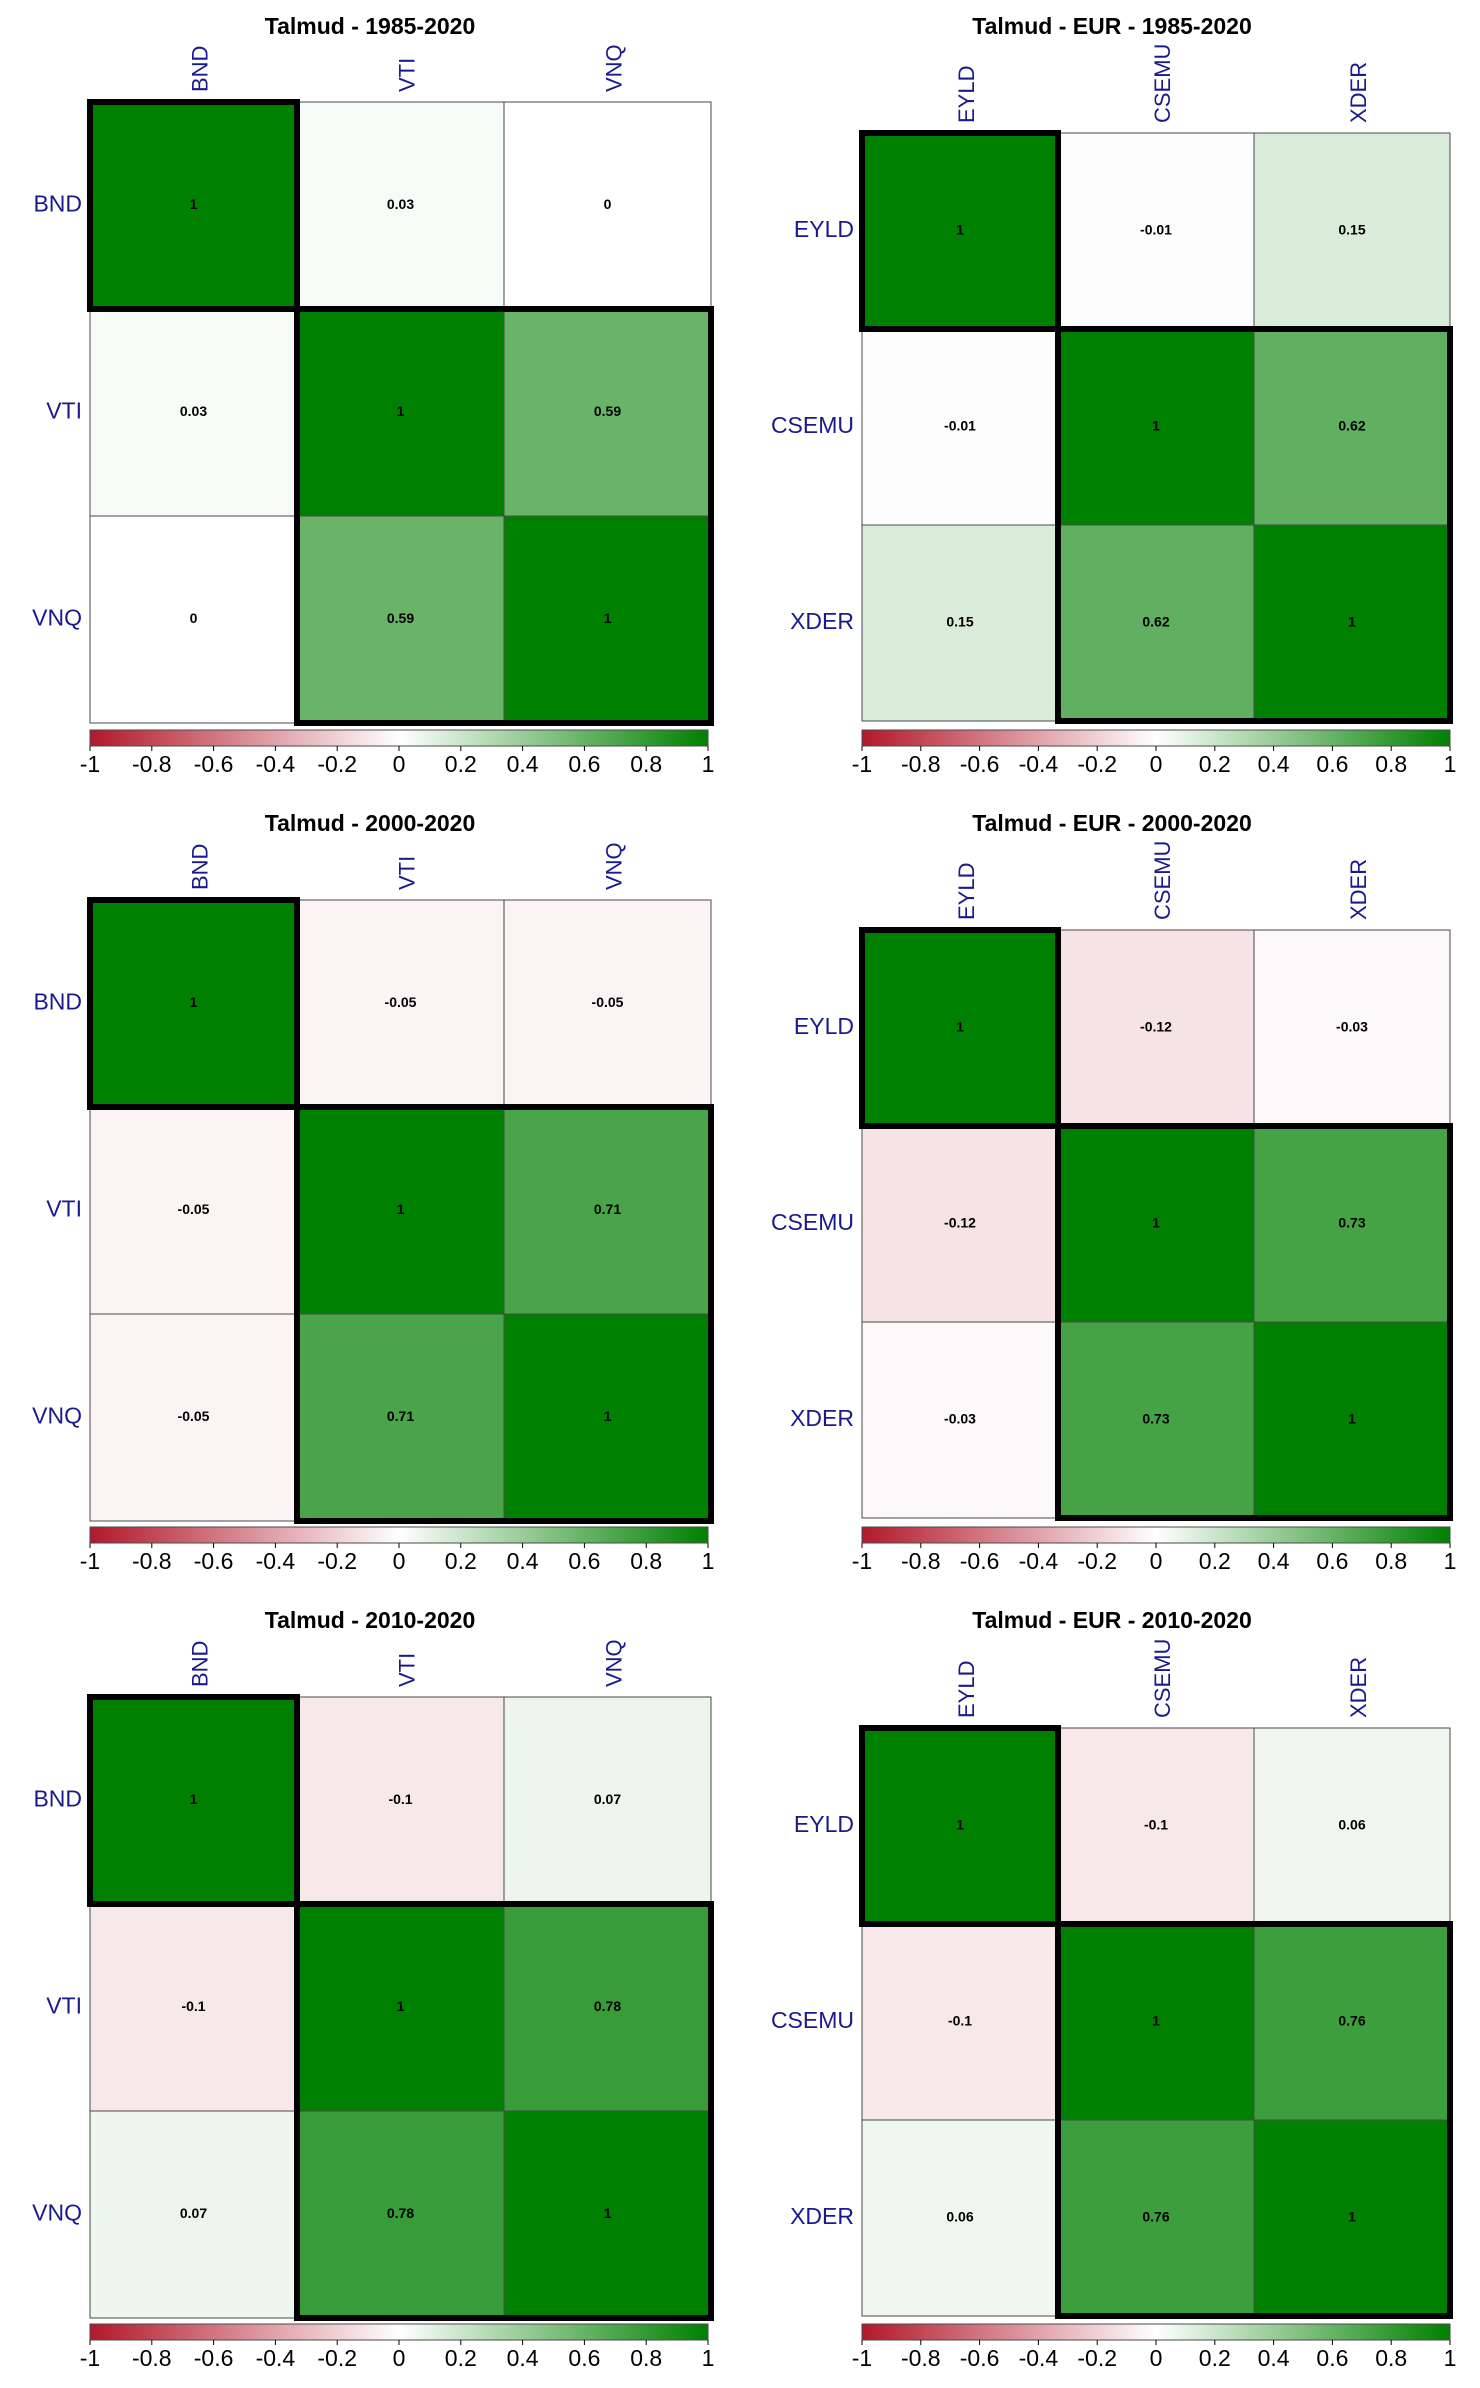 This screenshot has height=2388, width=1480. Describe the element at coordinates (199, 867) in the screenshot. I see `column-label: BND` at that location.